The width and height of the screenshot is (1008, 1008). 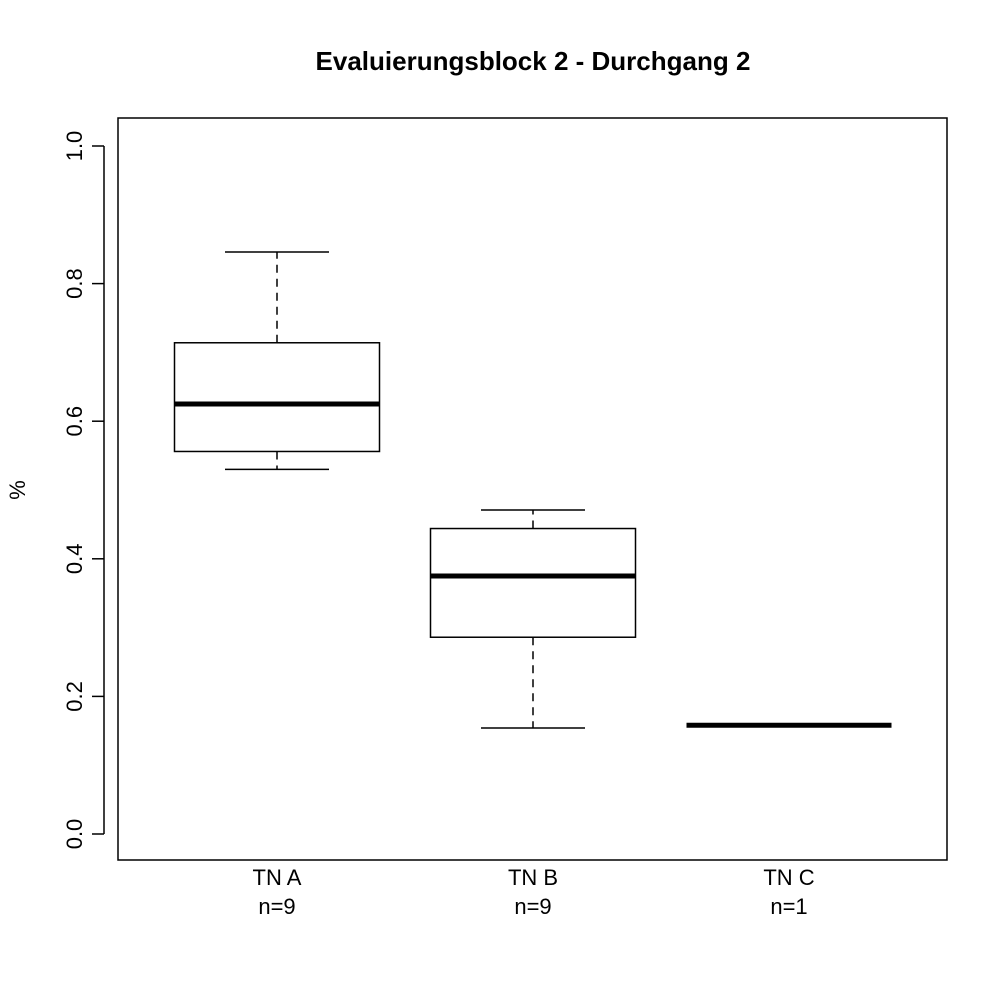 I want to click on x-category-label: TN C, so click(x=788, y=877).